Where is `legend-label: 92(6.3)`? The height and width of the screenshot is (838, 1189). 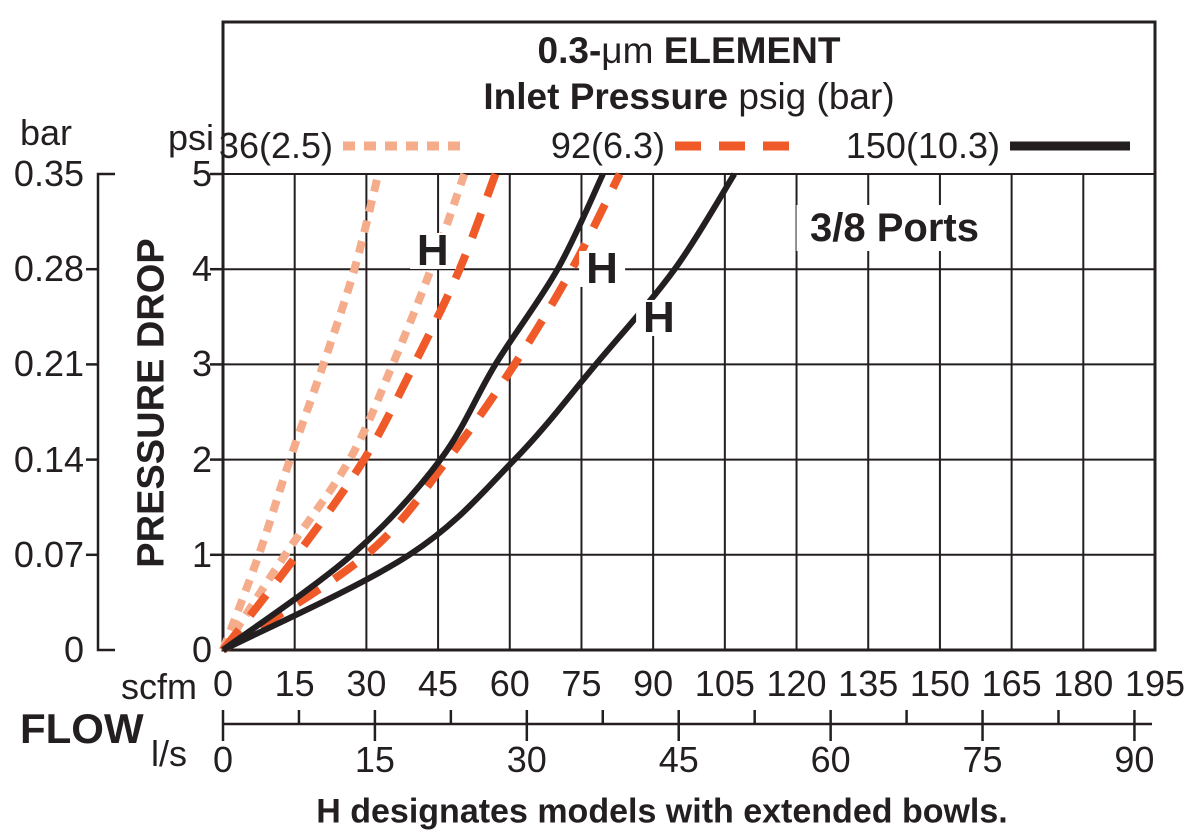
legend-label: 92(6.3) is located at coordinates (607, 145).